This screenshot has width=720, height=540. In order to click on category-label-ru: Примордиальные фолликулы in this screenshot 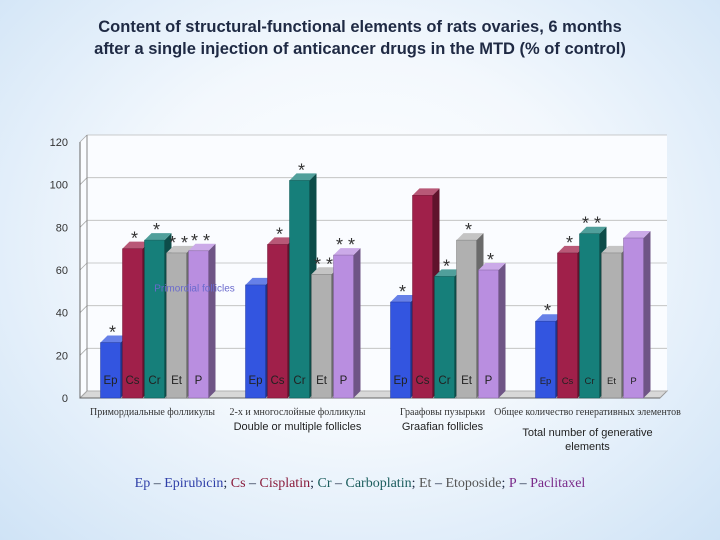, I will do `click(152, 412)`.